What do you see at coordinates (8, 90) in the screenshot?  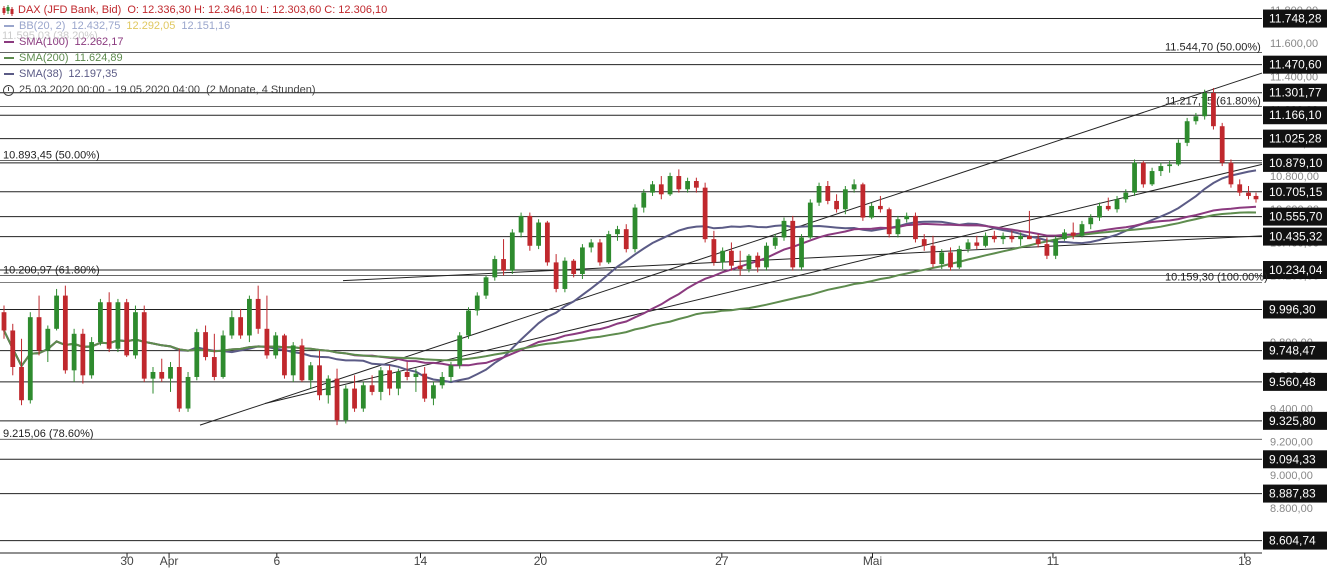 I see `clock-icon` at bounding box center [8, 90].